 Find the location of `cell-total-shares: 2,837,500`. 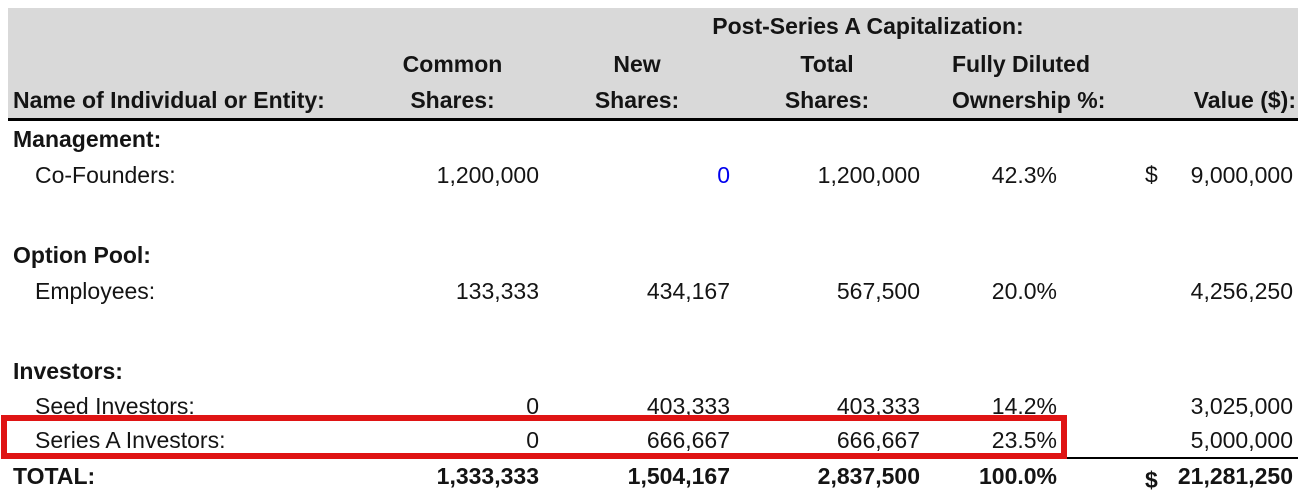

cell-total-shares: 2,837,500 is located at coordinates (868, 476).